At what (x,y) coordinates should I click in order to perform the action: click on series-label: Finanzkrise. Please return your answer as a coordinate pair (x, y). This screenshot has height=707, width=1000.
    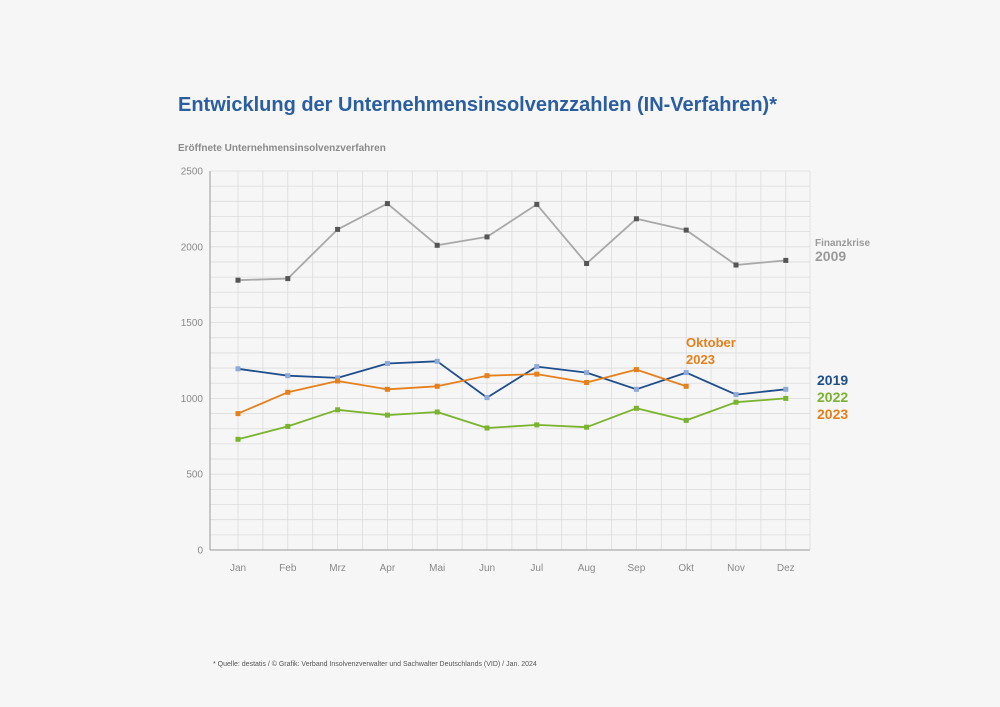
    Looking at the image, I should click on (842, 243).